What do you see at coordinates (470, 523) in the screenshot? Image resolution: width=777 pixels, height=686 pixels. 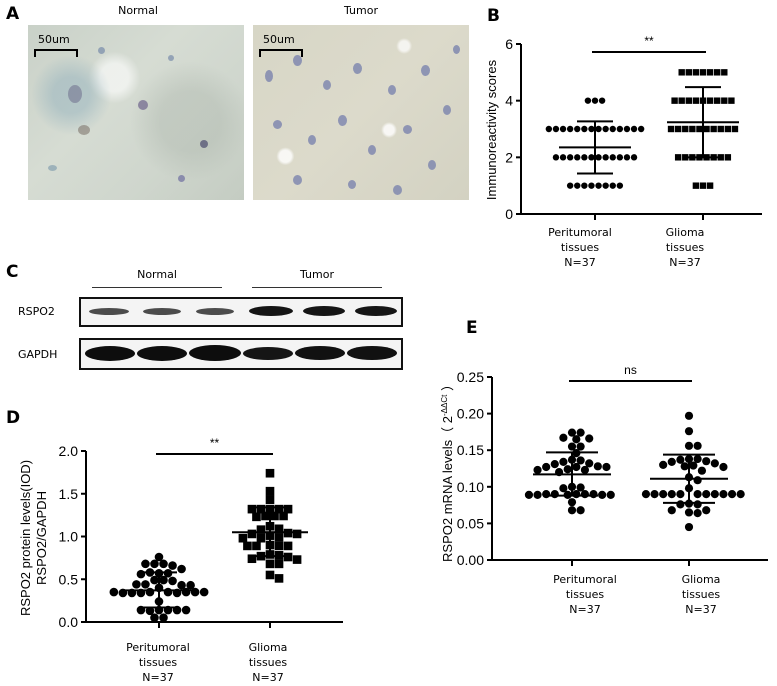 I see `y-tick-label: 0.05` at bounding box center [470, 523].